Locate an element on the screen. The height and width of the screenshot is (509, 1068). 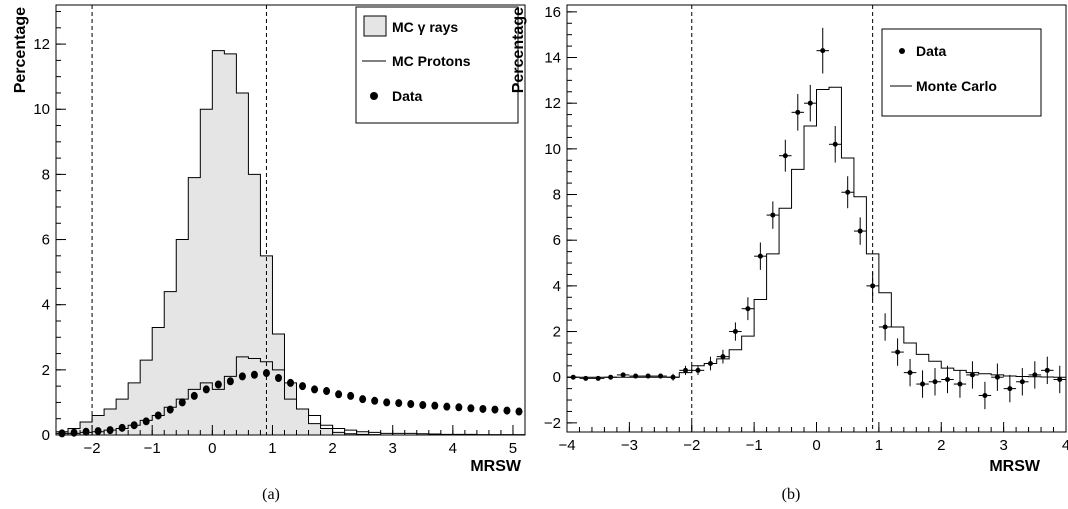
legend-label-data: Data is located at coordinates (931, 51).